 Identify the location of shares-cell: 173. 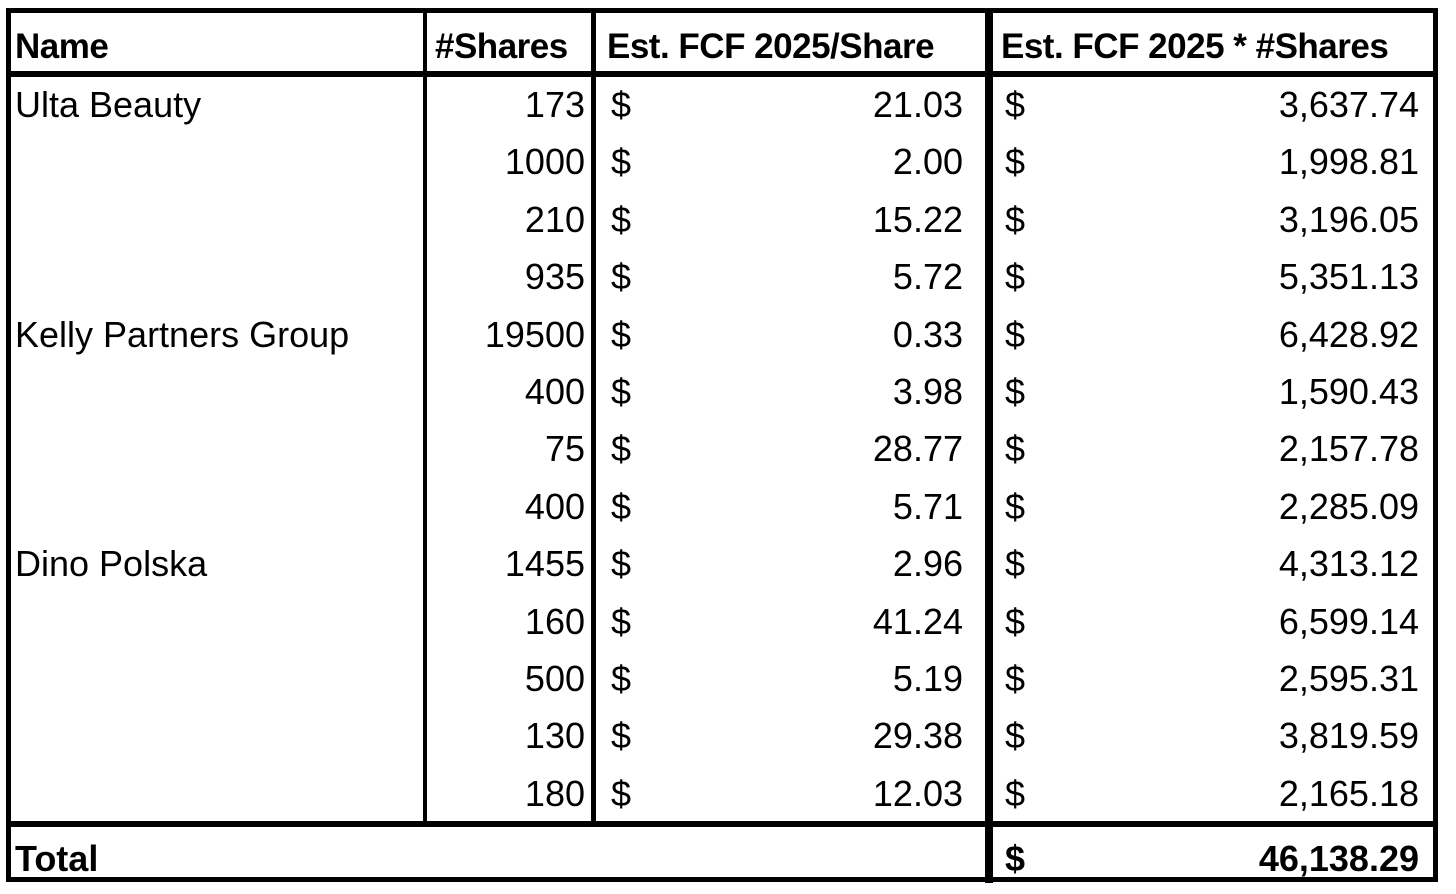
(554, 104).